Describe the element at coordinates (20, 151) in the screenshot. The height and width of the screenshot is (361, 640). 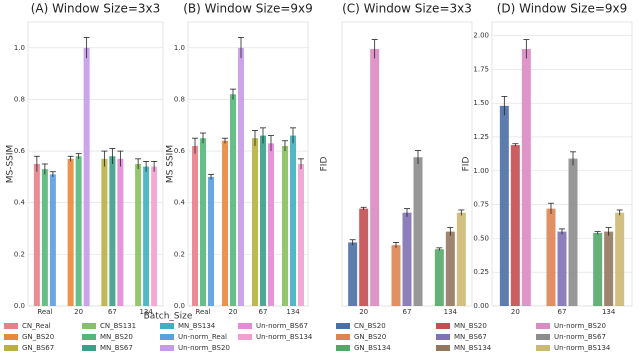
I see `y-tick-label: 0.6` at that location.